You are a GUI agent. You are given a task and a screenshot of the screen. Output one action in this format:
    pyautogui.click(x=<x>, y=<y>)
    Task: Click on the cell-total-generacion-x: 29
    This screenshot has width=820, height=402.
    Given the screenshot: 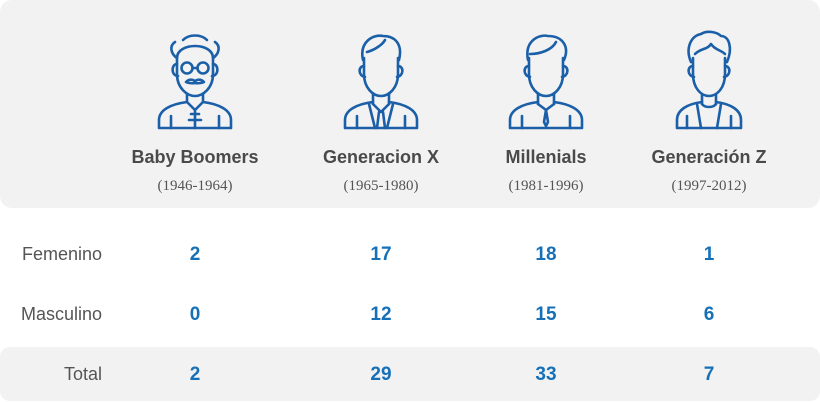 What is the action you would take?
    pyautogui.click(x=381, y=374)
    